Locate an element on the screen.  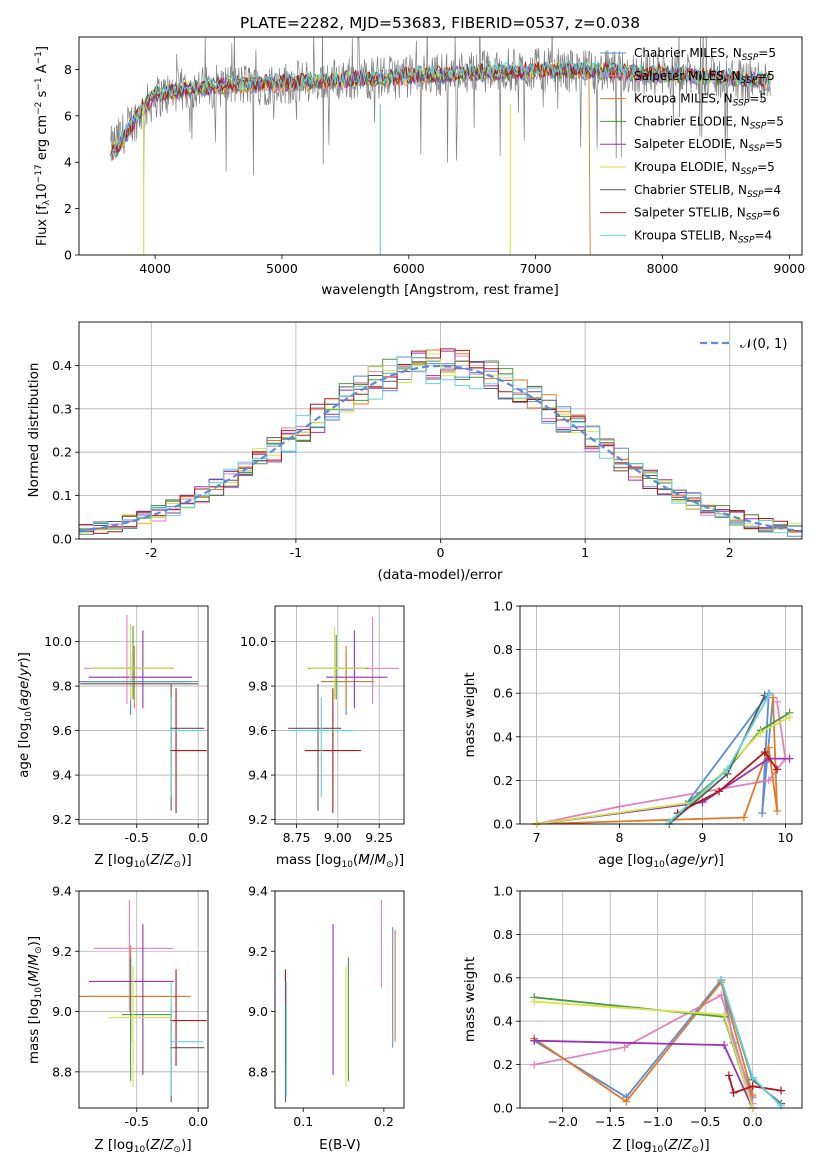
y-tick-label: 10.0 is located at coordinates (58, 641).